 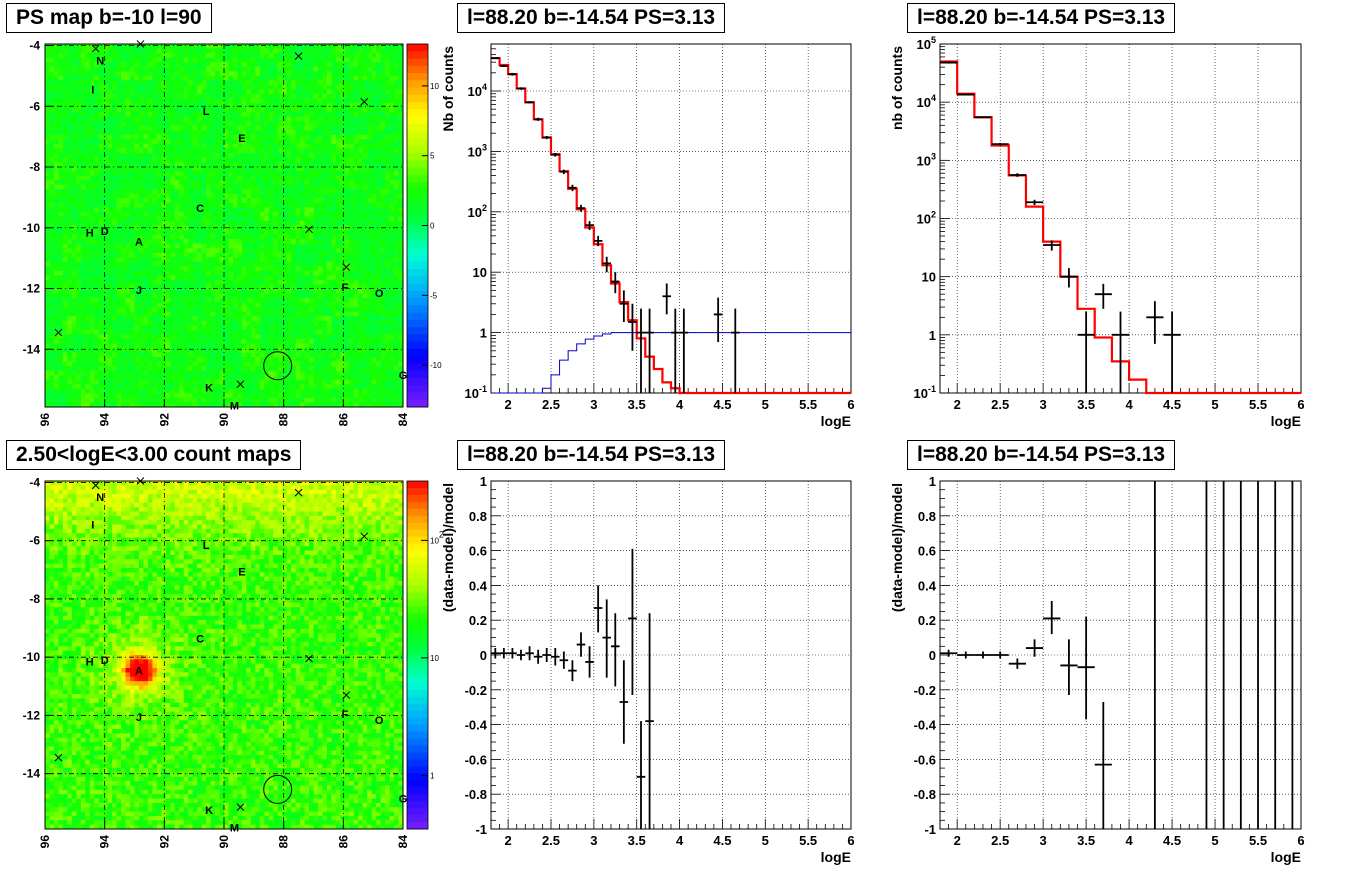 What do you see at coordinates (432, 156) in the screenshot?
I see `colorbar-tick-label: 5` at bounding box center [432, 156].